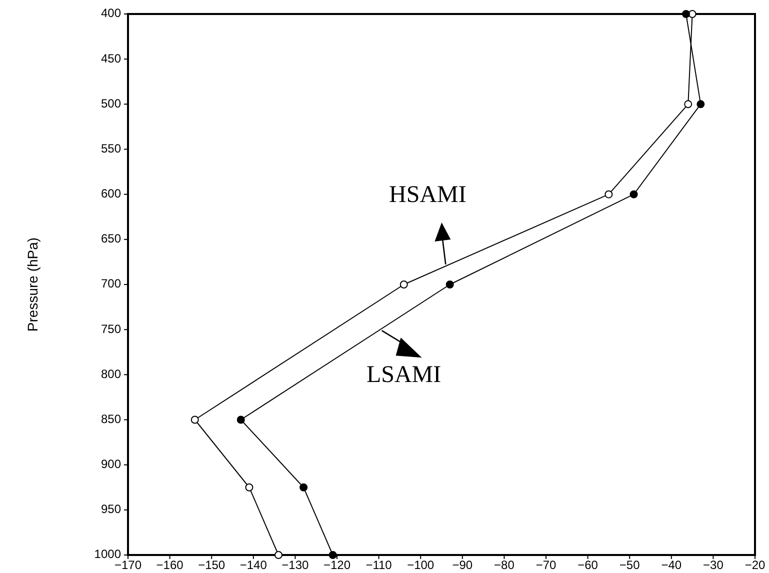 This screenshot has height=573, width=769. Describe the element at coordinates (337, 565) in the screenshot. I see `x-tick-label: −120` at that location.